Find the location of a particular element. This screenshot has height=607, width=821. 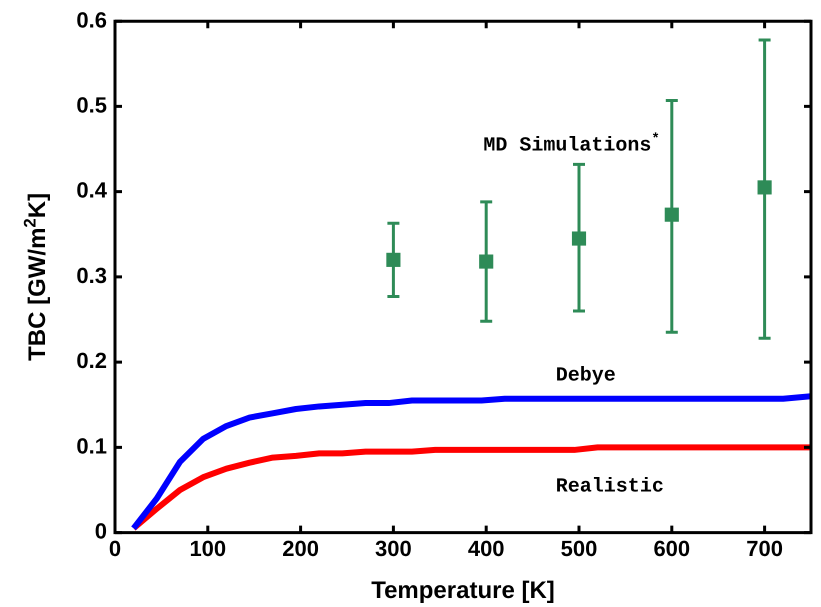

y-axis-title: TBC [GW/m2K] is located at coordinates (35, 276).